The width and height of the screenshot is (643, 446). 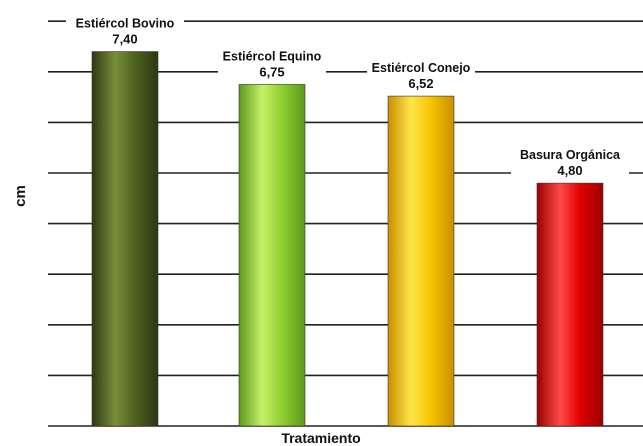 I want to click on category-label: Estiércol Bovino, so click(x=125, y=24).